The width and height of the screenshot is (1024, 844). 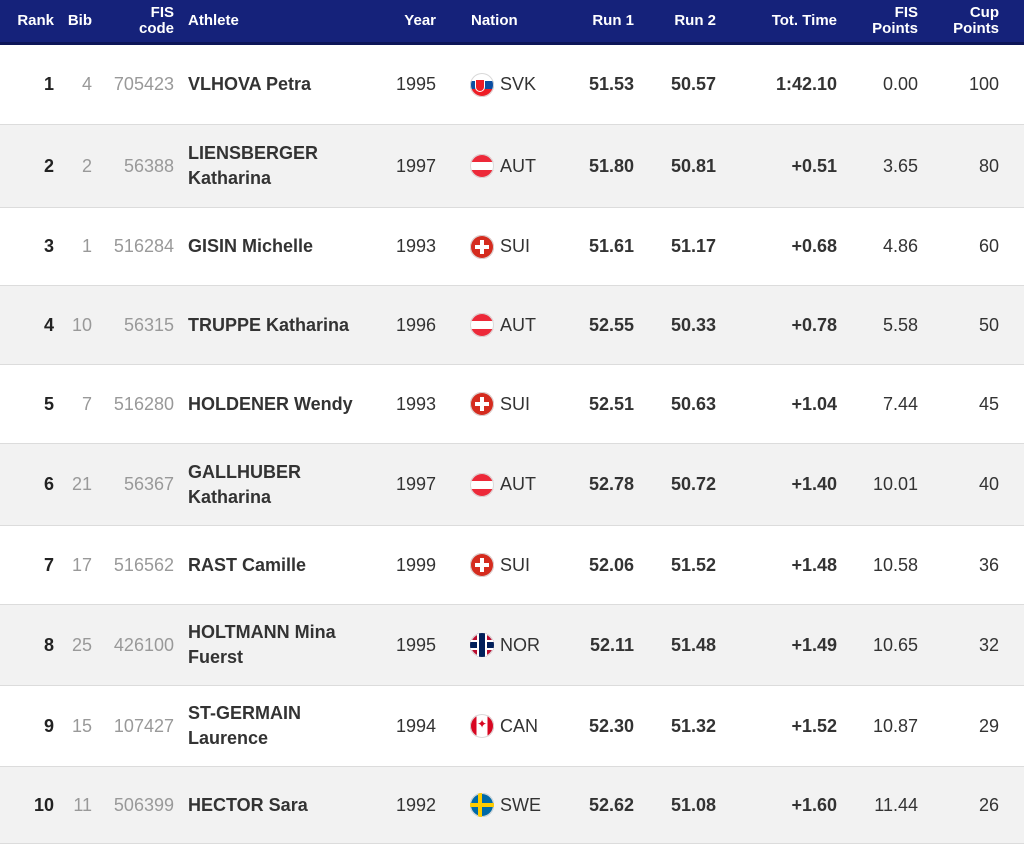 I want to click on header-fis-code-line2: code, so click(x=156, y=28).